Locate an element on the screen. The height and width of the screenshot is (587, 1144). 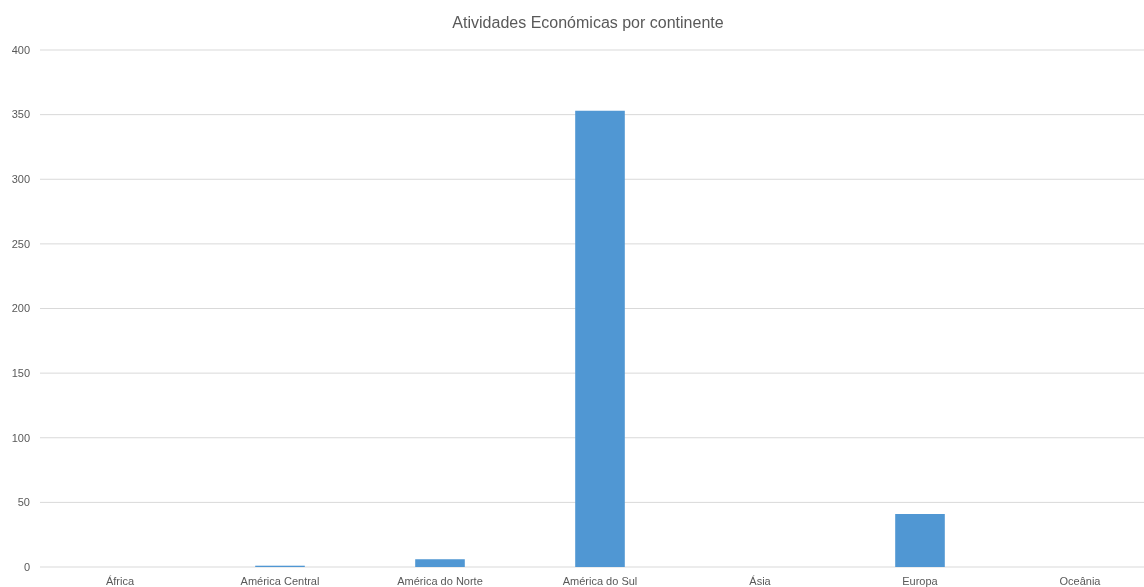
chart-title: Atividades Económicas por continente is located at coordinates (588, 22).